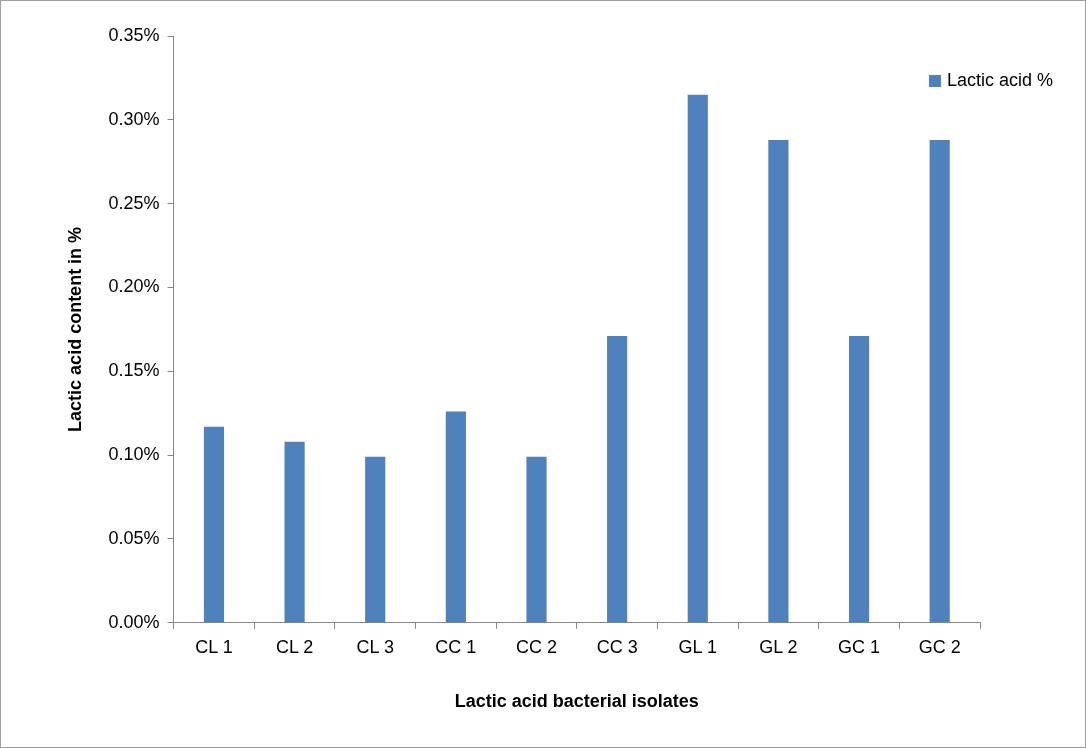 The height and width of the screenshot is (748, 1086). What do you see at coordinates (576, 701) in the screenshot?
I see `x-axis-title: Lactic acid bacterial isolates` at bounding box center [576, 701].